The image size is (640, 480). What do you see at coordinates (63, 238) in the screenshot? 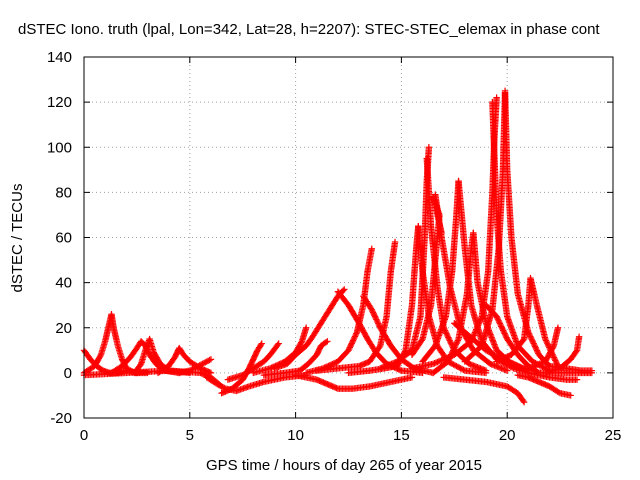
I see `y-tick-label: 60` at bounding box center [63, 238].